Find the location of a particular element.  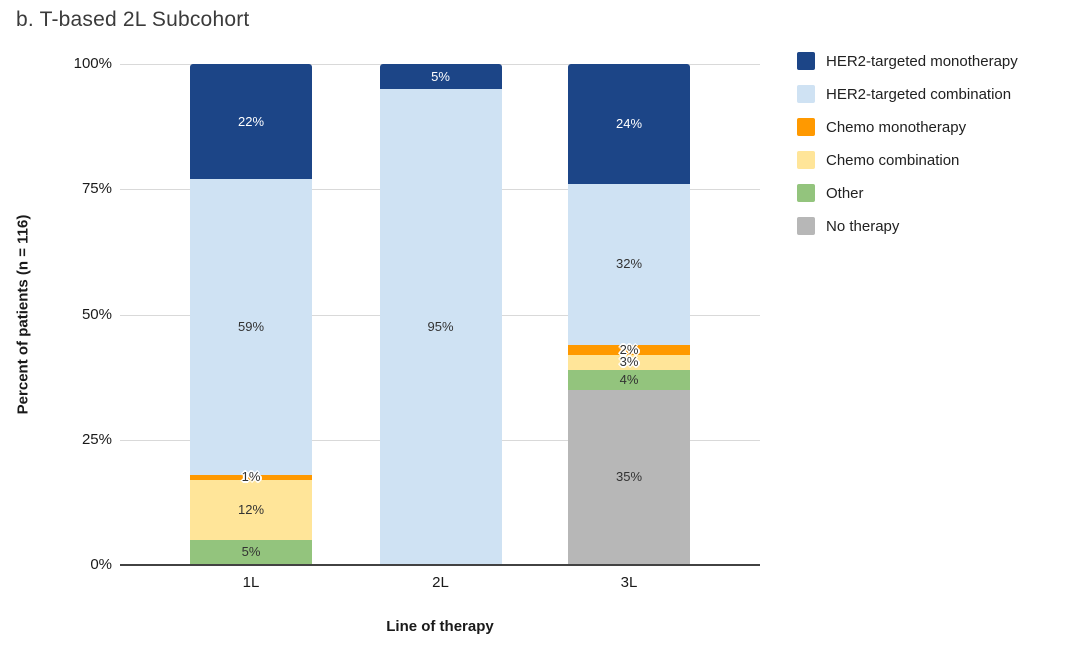

legend-item: Other is located at coordinates (907, 193).